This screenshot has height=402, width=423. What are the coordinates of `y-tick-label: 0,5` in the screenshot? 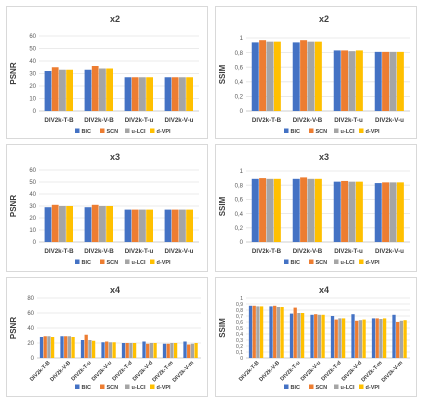 It's located at (239, 329).